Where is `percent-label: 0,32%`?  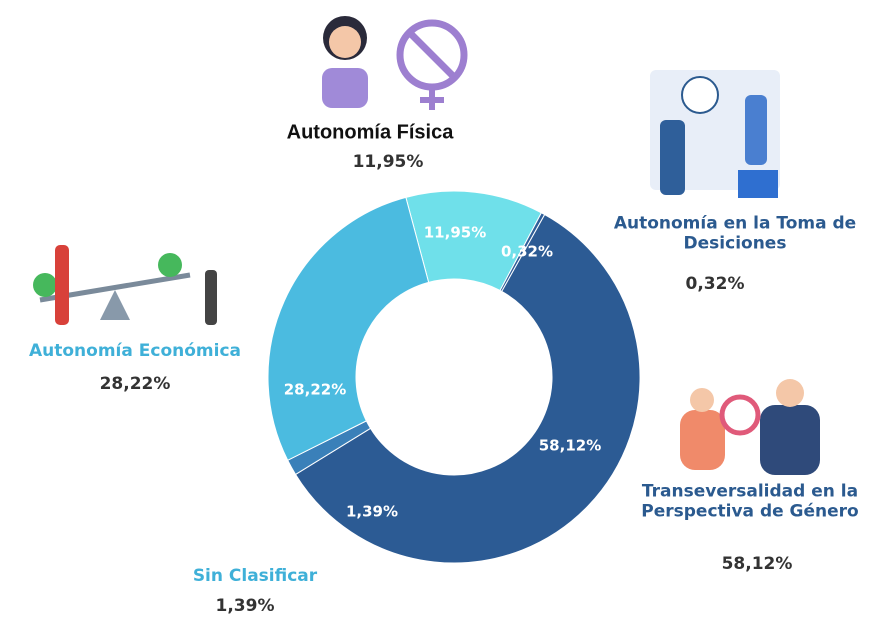 percent-label: 0,32% is located at coordinates (715, 284).